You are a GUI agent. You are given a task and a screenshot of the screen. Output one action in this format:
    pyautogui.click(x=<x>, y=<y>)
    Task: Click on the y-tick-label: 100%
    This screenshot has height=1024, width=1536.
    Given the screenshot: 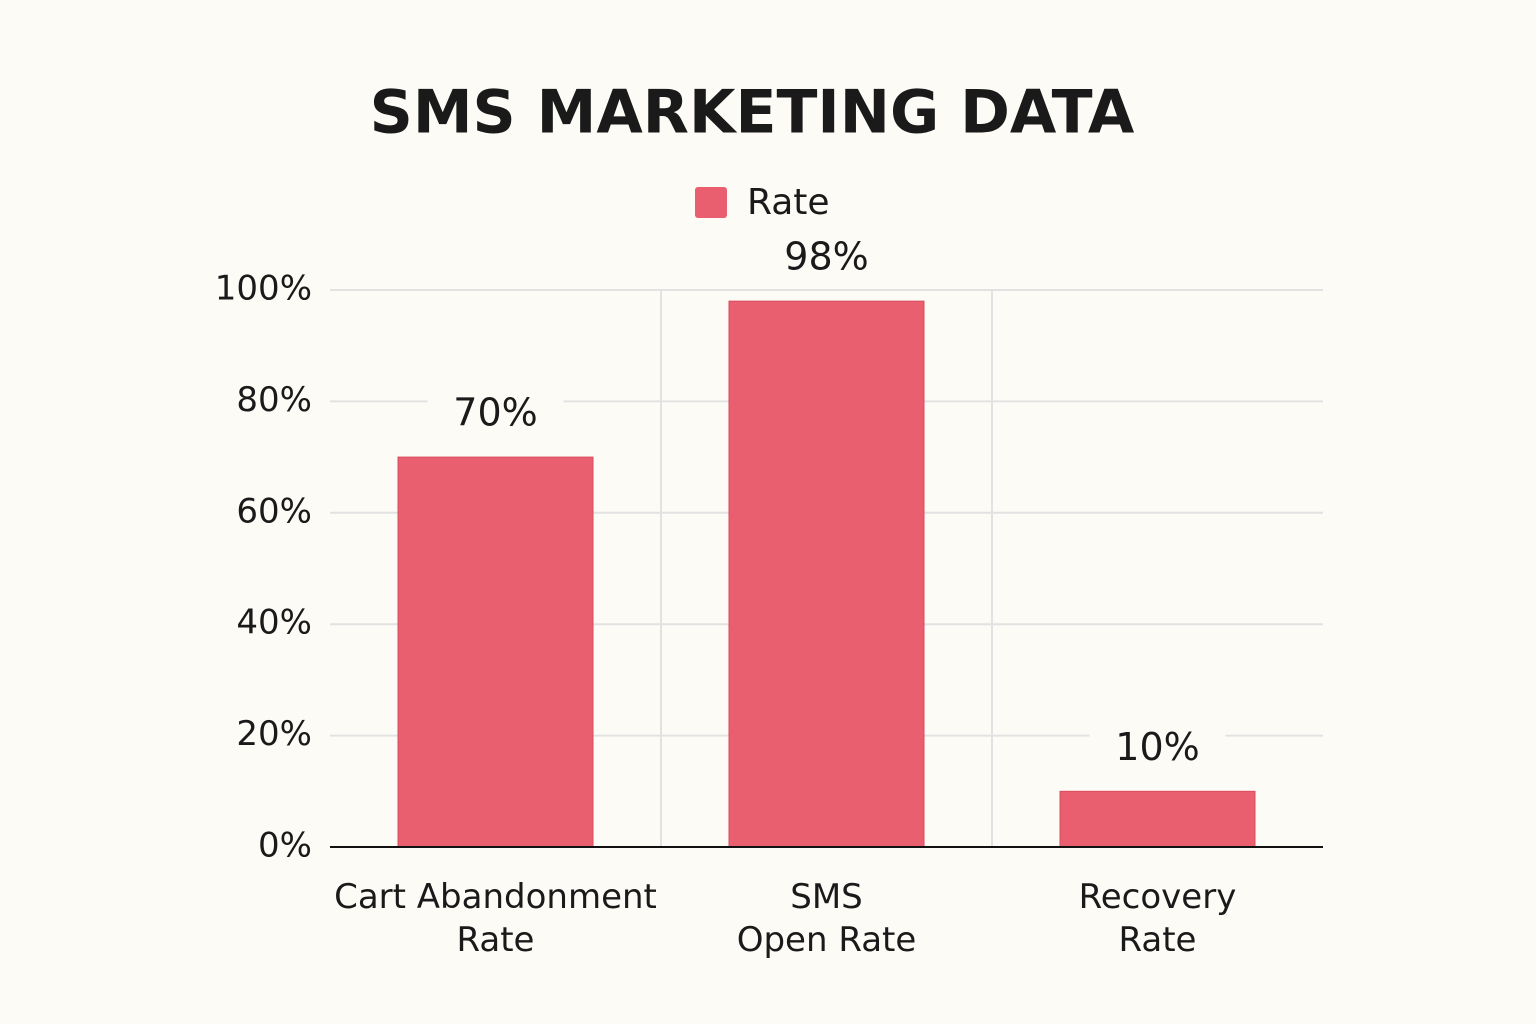 What is the action you would take?
    pyautogui.click(x=263, y=289)
    